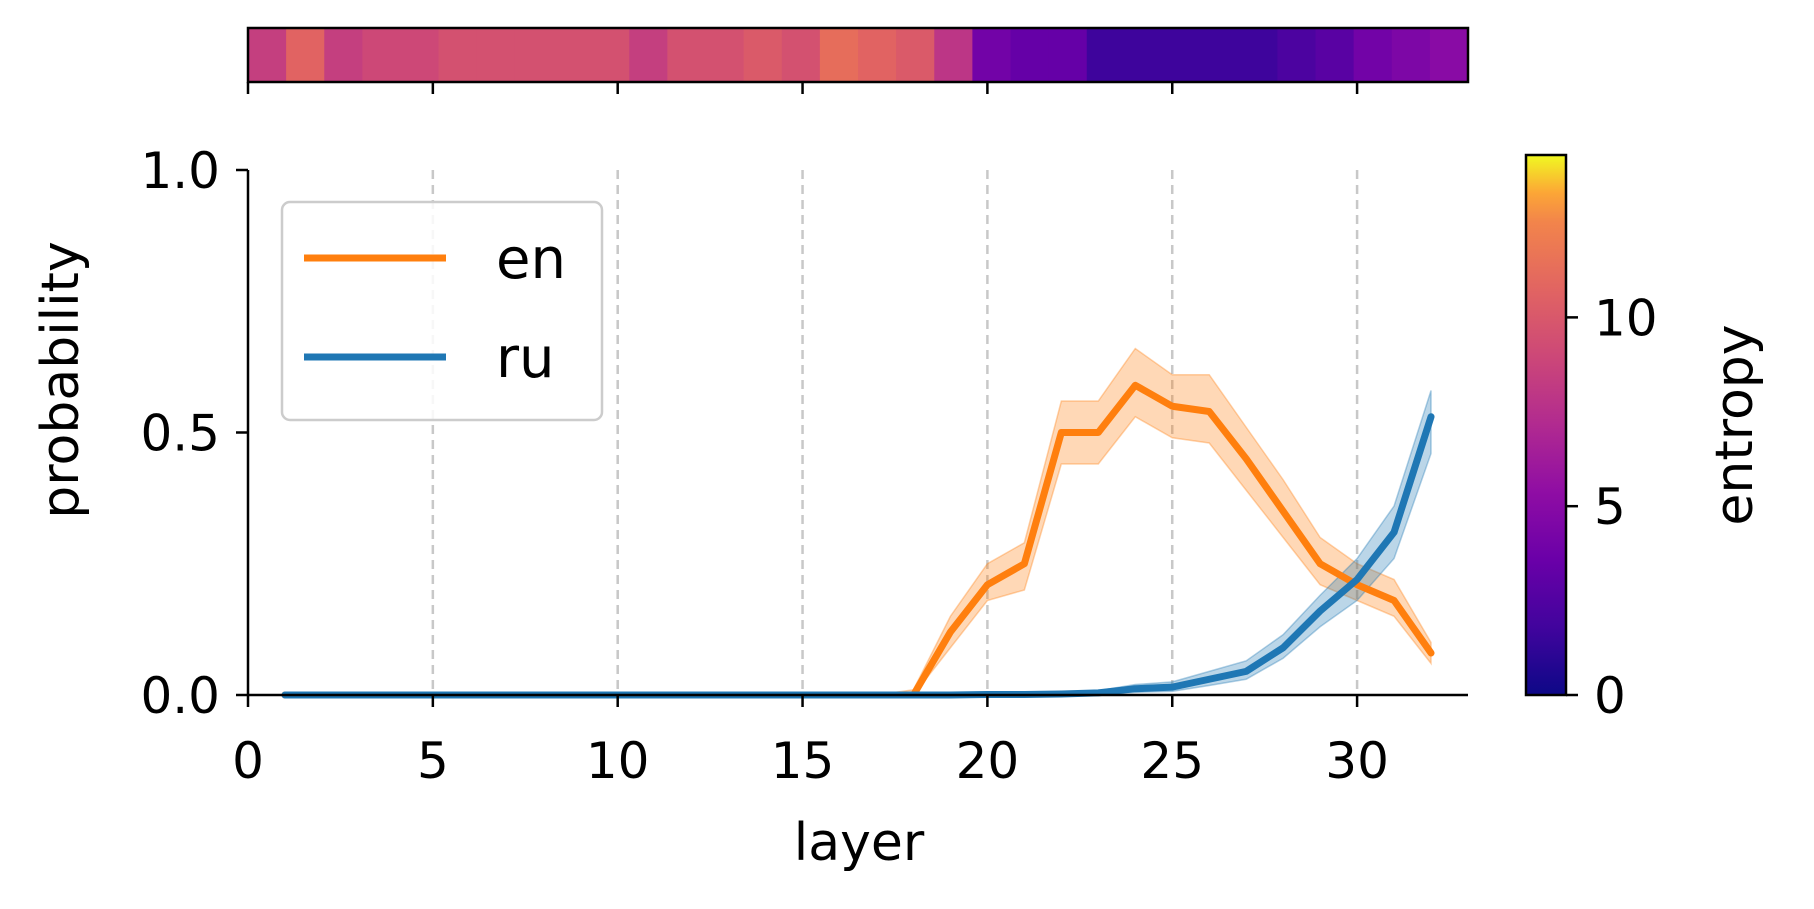 The height and width of the screenshot is (909, 1814). Describe the element at coordinates (433, 761) in the screenshot. I see `x-tick-label: 5` at that location.